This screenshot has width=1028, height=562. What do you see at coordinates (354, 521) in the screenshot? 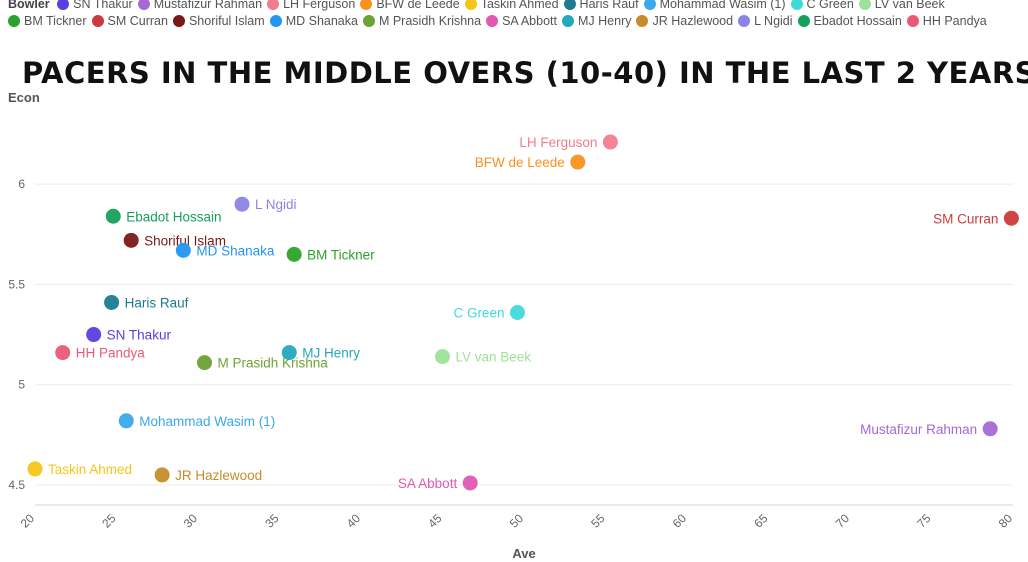
I see `x-tick-label: 40` at bounding box center [354, 521].